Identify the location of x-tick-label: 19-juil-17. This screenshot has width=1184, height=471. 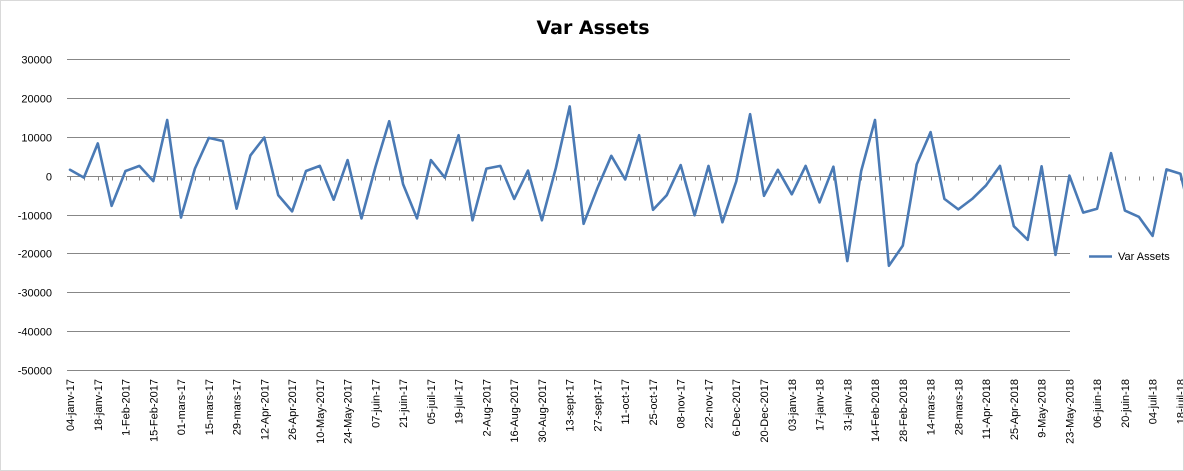
(460, 401).